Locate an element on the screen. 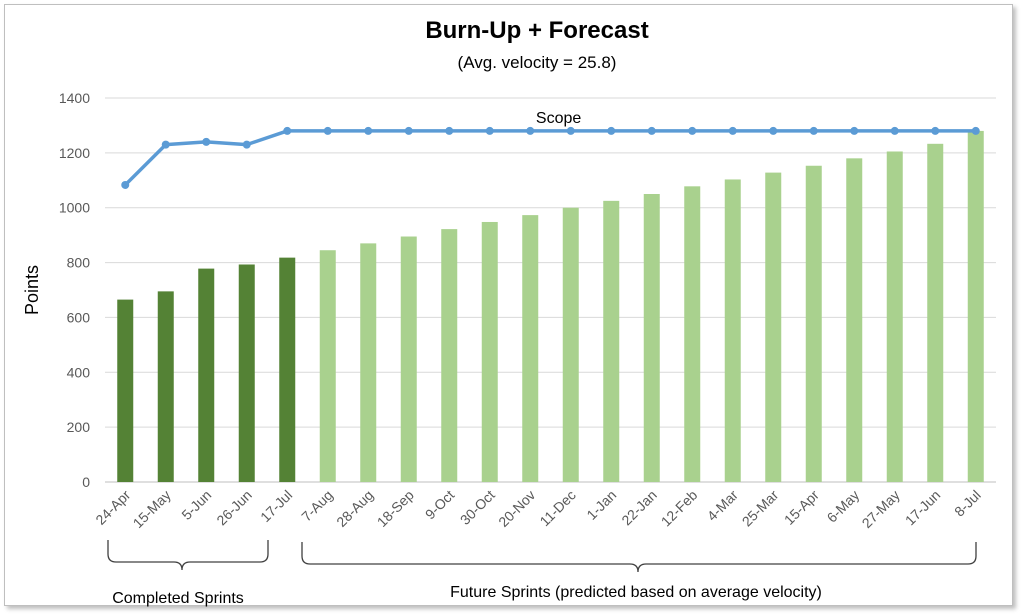  x-tick-label: 6-May is located at coordinates (843, 506).